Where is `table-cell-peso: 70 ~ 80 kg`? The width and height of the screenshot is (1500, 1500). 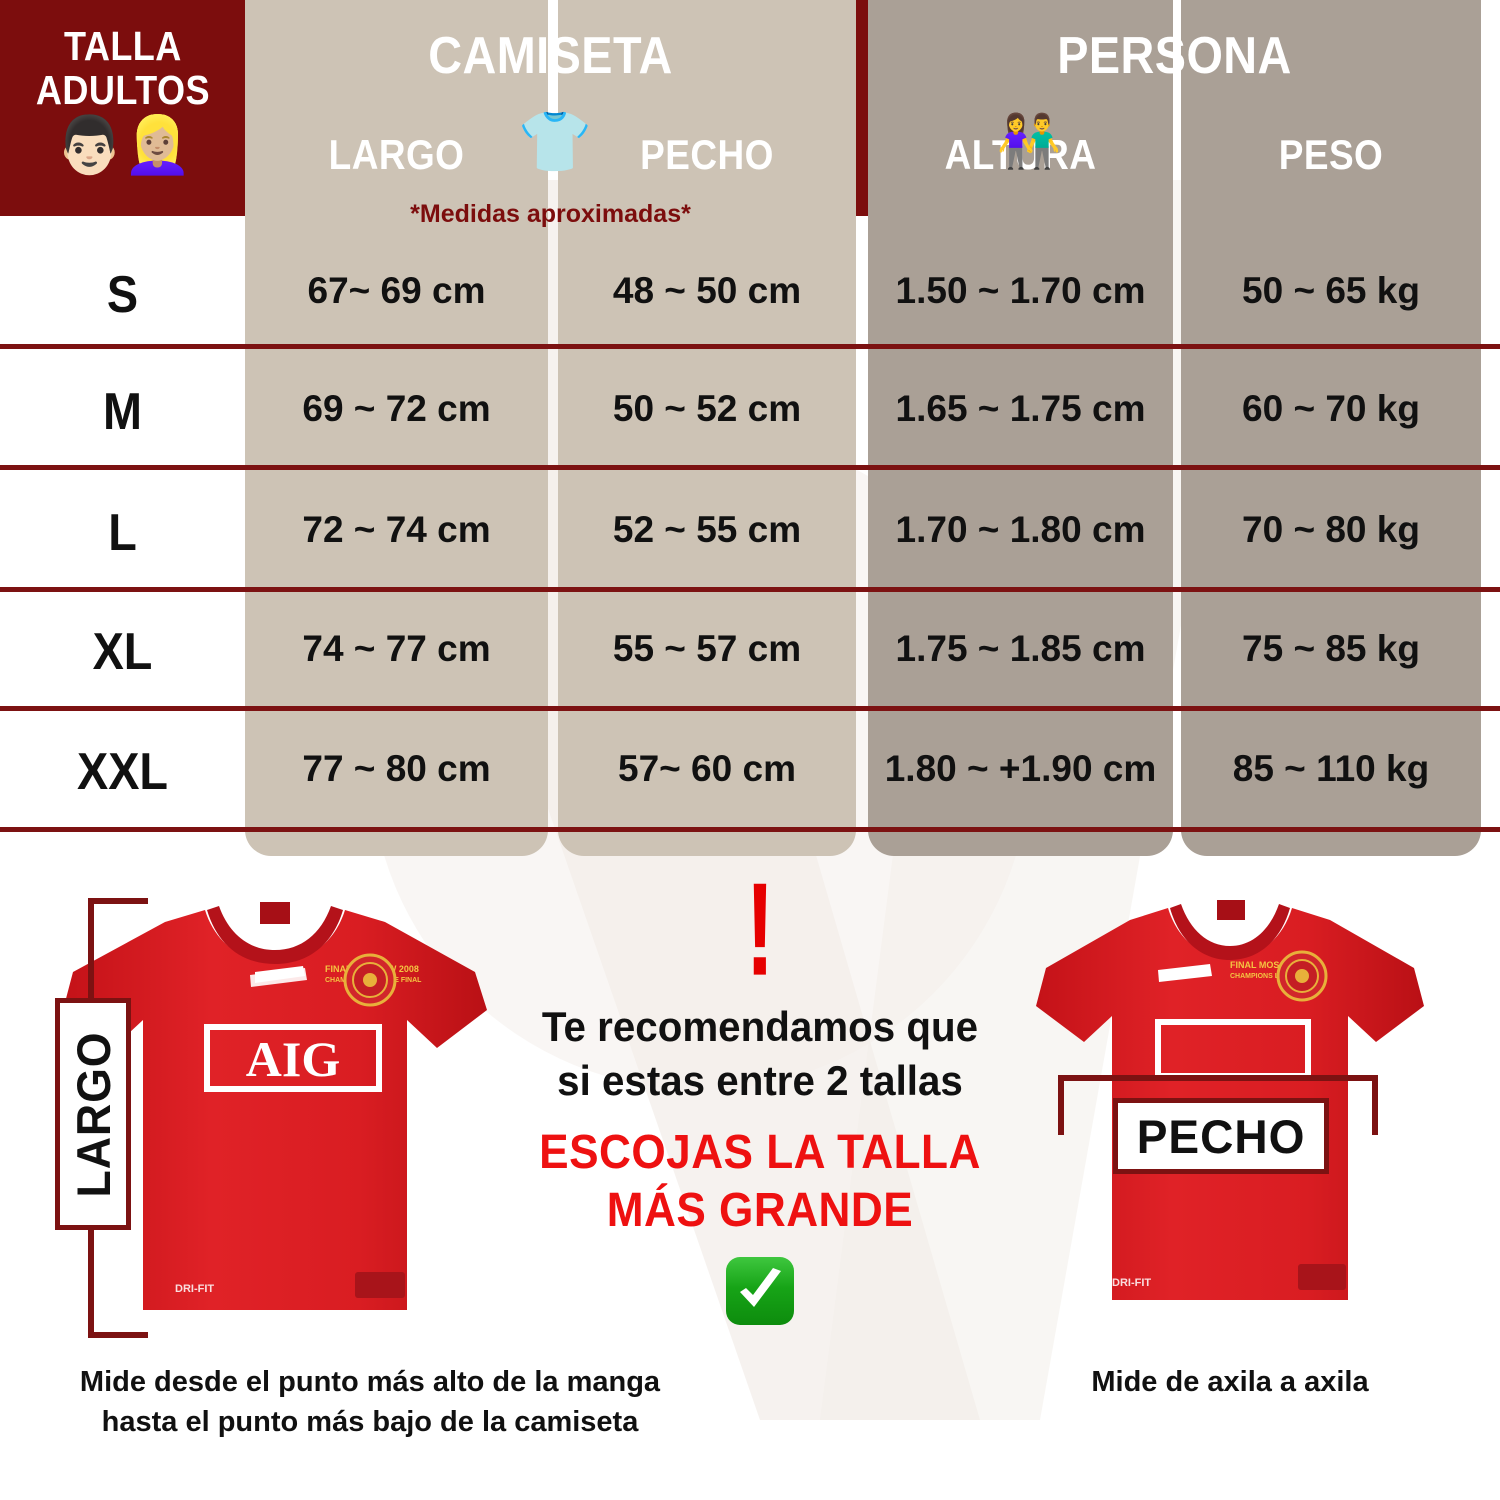 table-cell-peso: 70 ~ 80 kg is located at coordinates (1331, 529).